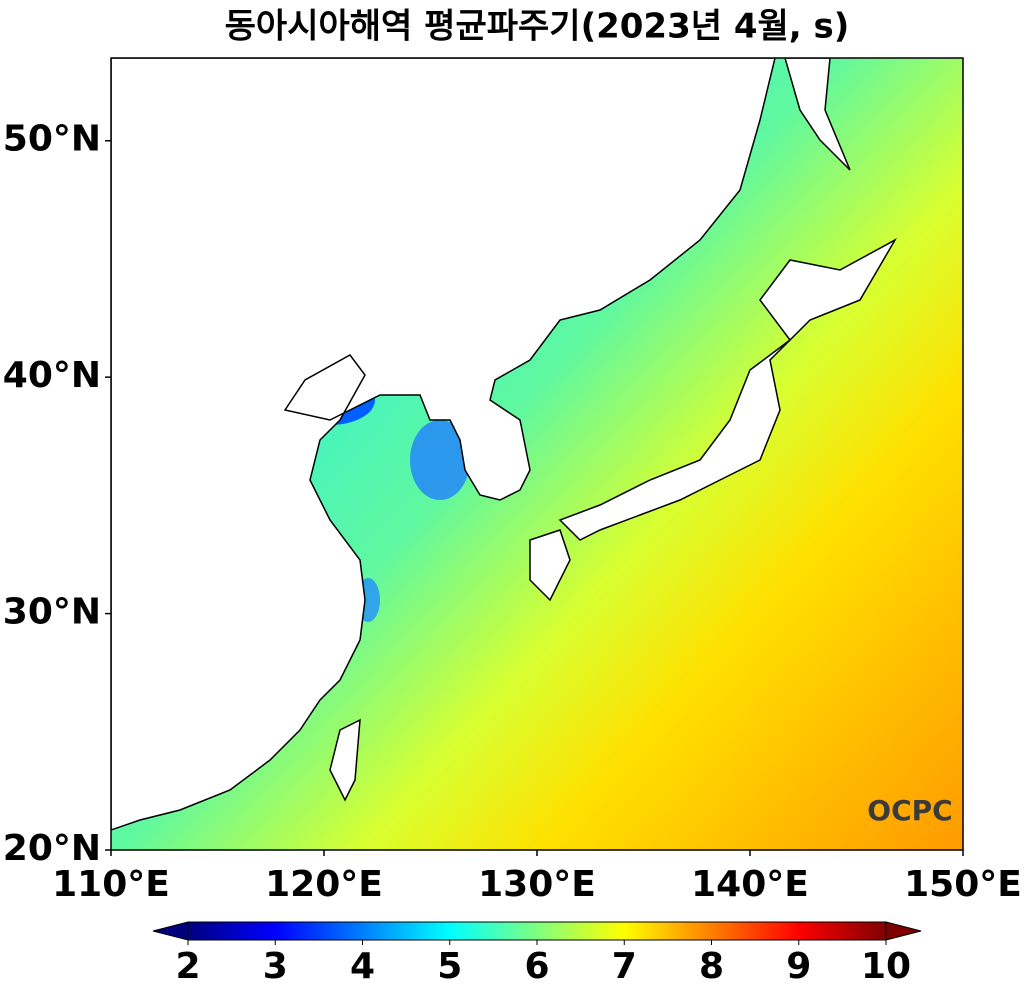 The height and width of the screenshot is (1000, 1025). Describe the element at coordinates (187, 966) in the screenshot. I see `colorbar-tick-label: 2` at that location.